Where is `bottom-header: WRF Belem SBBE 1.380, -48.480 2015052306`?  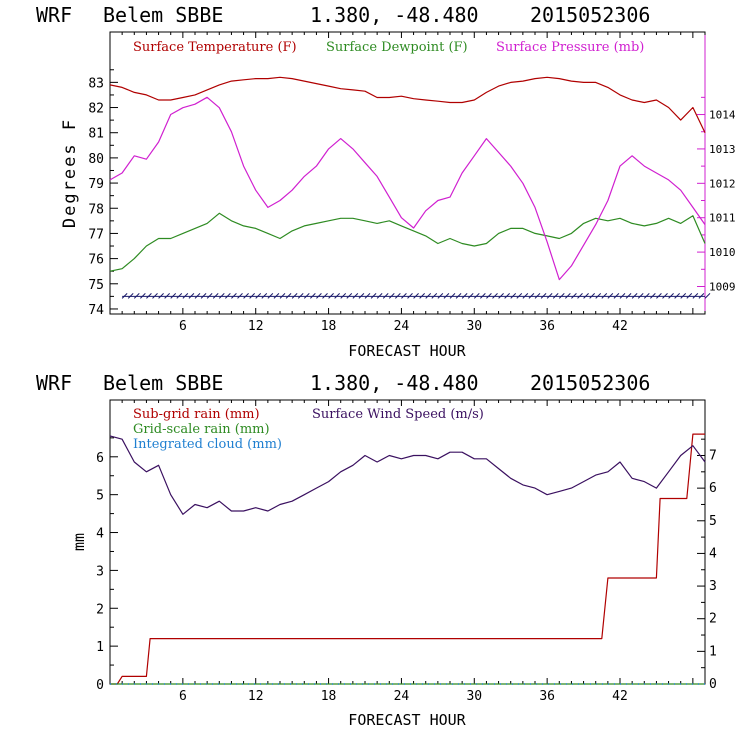 bottom-header: WRF Belem SBBE 1.380, -48.480 2015052306 is located at coordinates (343, 383).